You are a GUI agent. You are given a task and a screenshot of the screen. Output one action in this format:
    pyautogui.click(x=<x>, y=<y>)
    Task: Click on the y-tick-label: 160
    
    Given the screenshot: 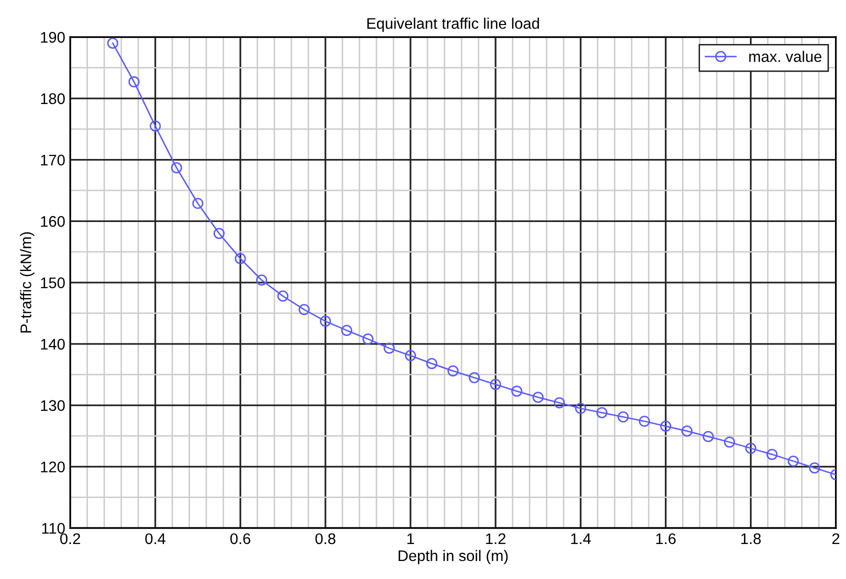 What is the action you would take?
    pyautogui.click(x=53, y=221)
    